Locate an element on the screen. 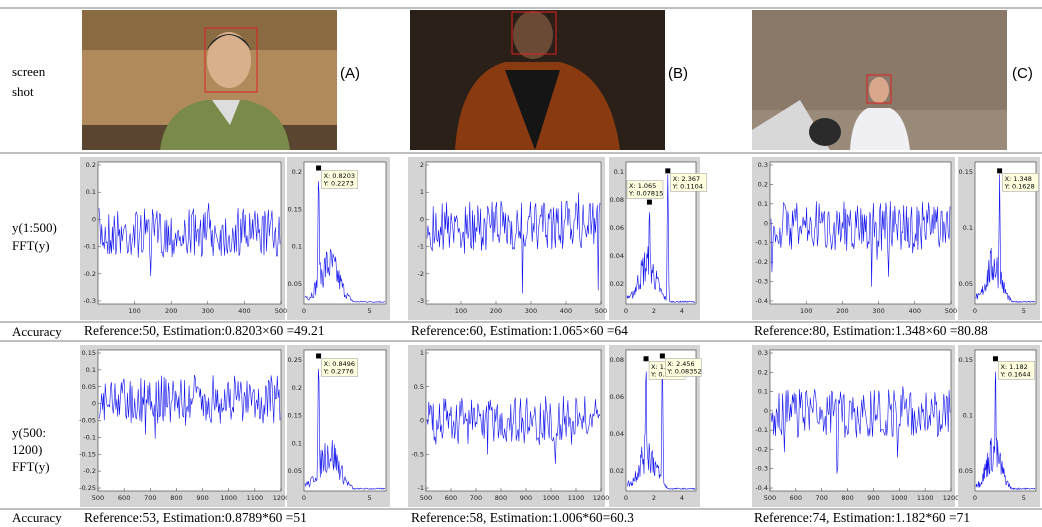  x-tick-label: 400 is located at coordinates (566, 311).